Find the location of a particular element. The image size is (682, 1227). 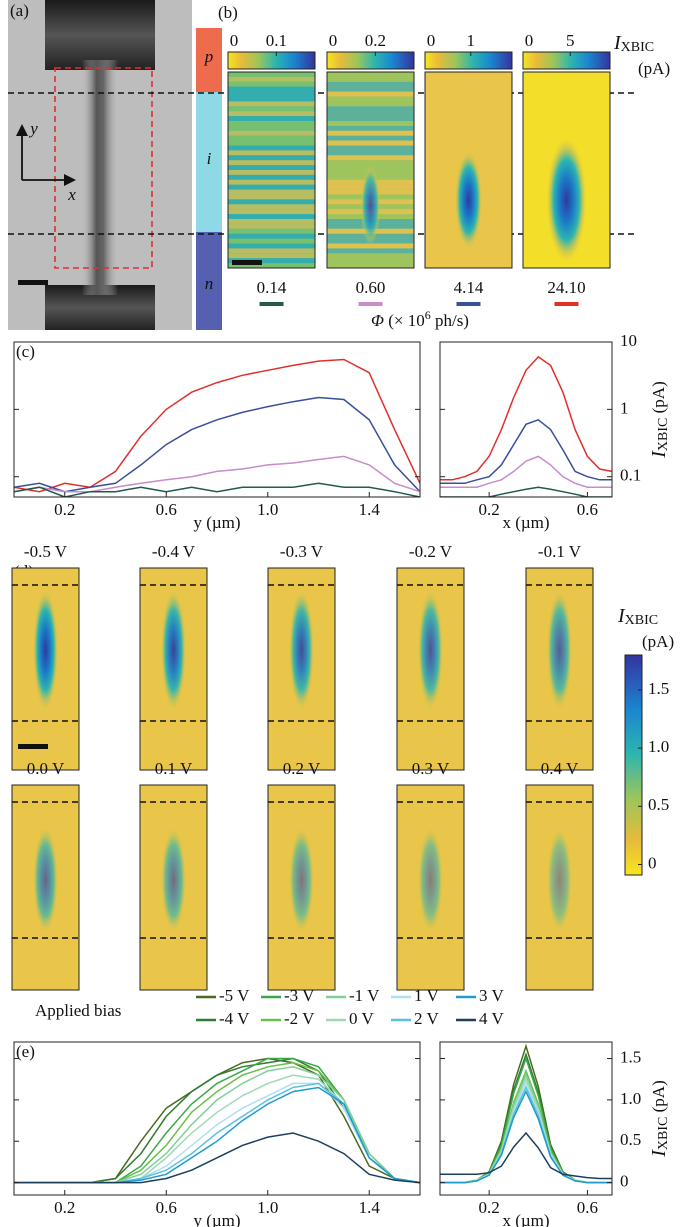

legend-label: -2 V is located at coordinates (299, 1018).